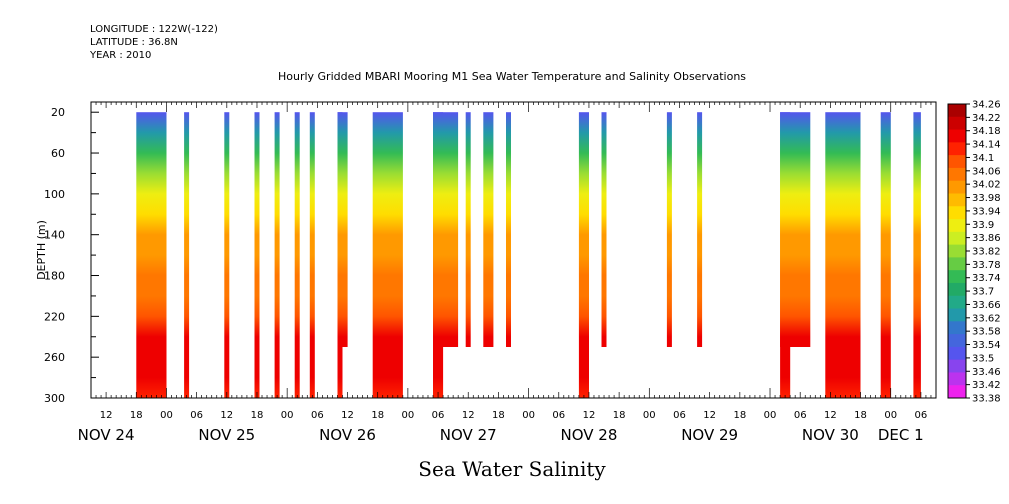 This screenshot has width=1009, height=504. What do you see at coordinates (986, 211) in the screenshot?
I see `colorbar-label: 33.94` at bounding box center [986, 211].